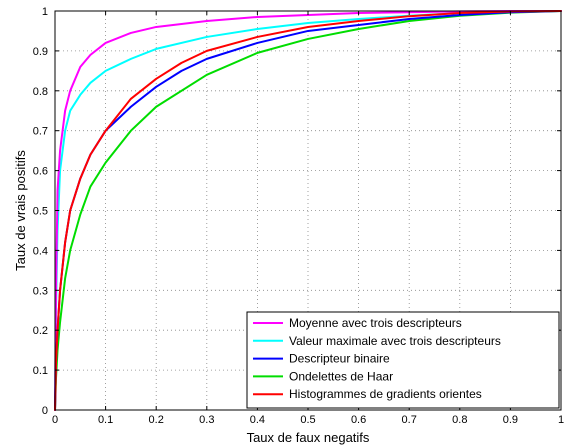  Describe the element at coordinates (339, 359) in the screenshot. I see `legend-label: Descripteur binaire` at that location.